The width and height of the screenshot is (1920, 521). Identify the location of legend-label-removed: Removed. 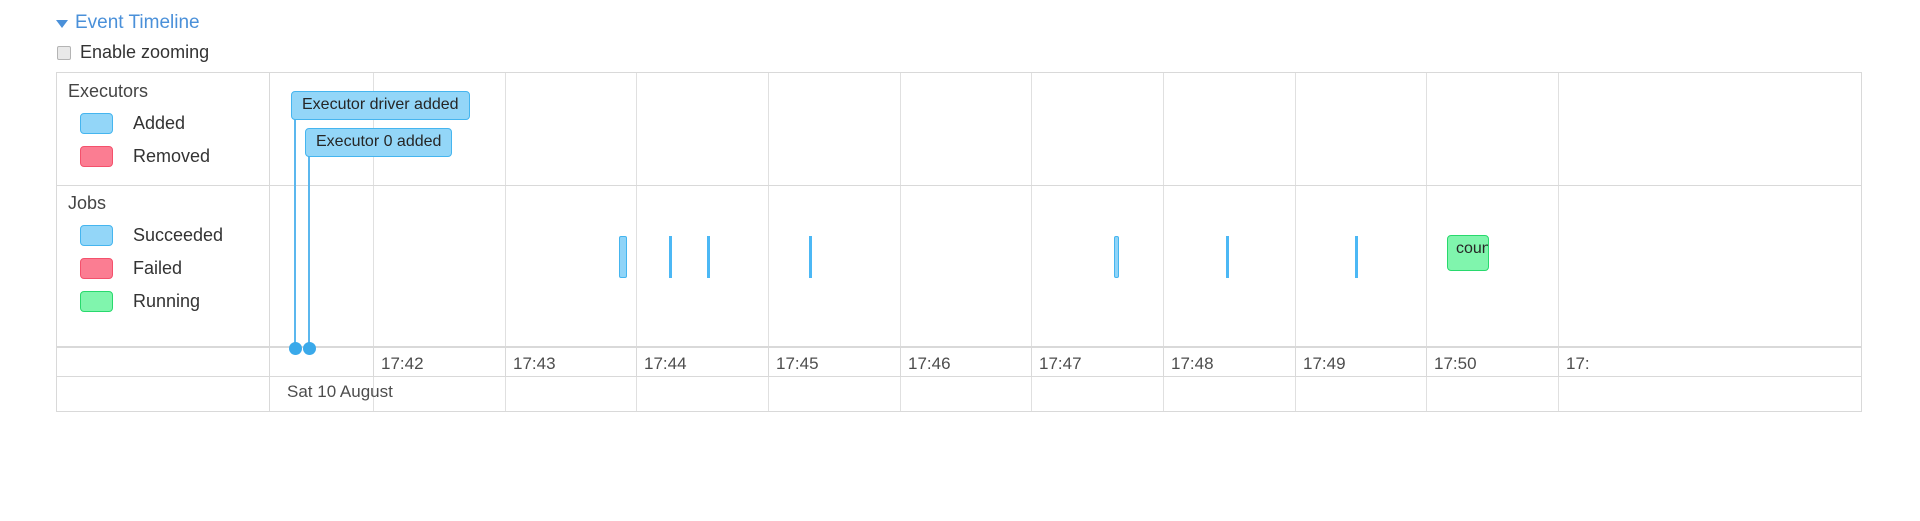
(172, 156).